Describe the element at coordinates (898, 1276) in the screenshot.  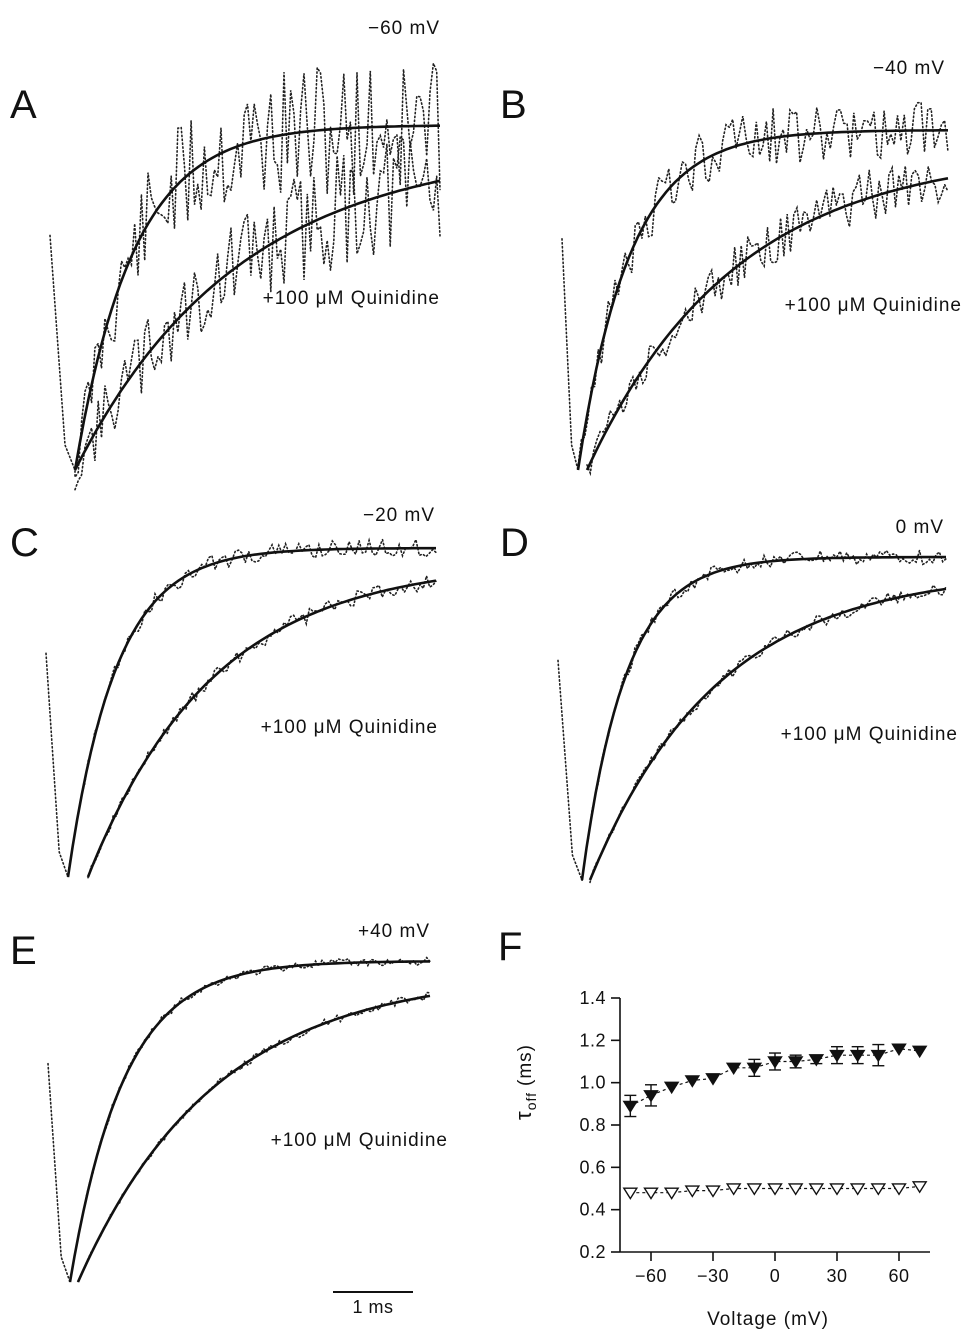
I see `panel-f-x-tick-label: 60` at that location.